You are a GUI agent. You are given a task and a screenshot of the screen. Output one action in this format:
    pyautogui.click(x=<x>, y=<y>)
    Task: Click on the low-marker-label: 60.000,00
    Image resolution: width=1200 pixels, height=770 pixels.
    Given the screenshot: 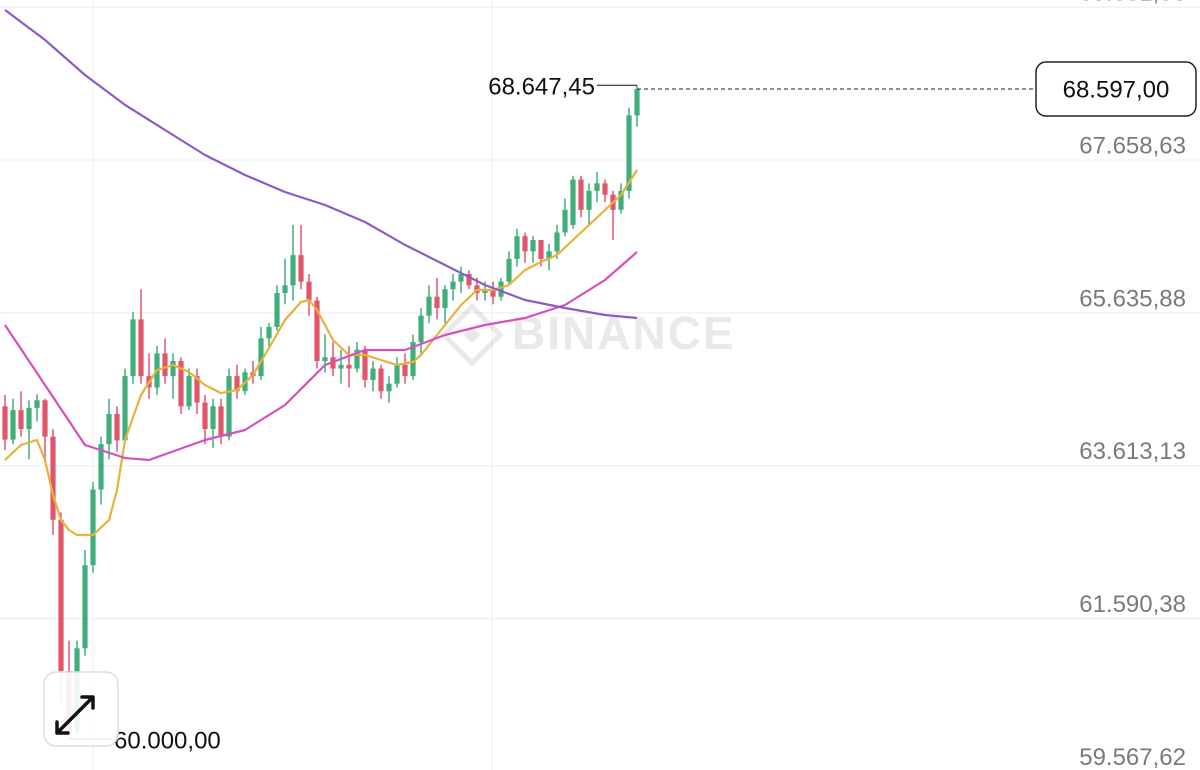 What is the action you would take?
    pyautogui.click(x=167, y=740)
    